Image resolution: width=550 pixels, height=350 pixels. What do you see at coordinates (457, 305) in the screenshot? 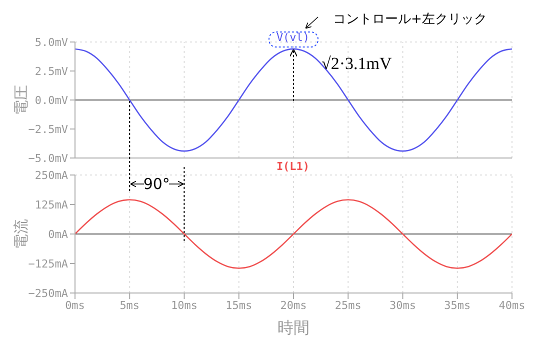
I see `x-tick-label: 35ms` at bounding box center [457, 305].